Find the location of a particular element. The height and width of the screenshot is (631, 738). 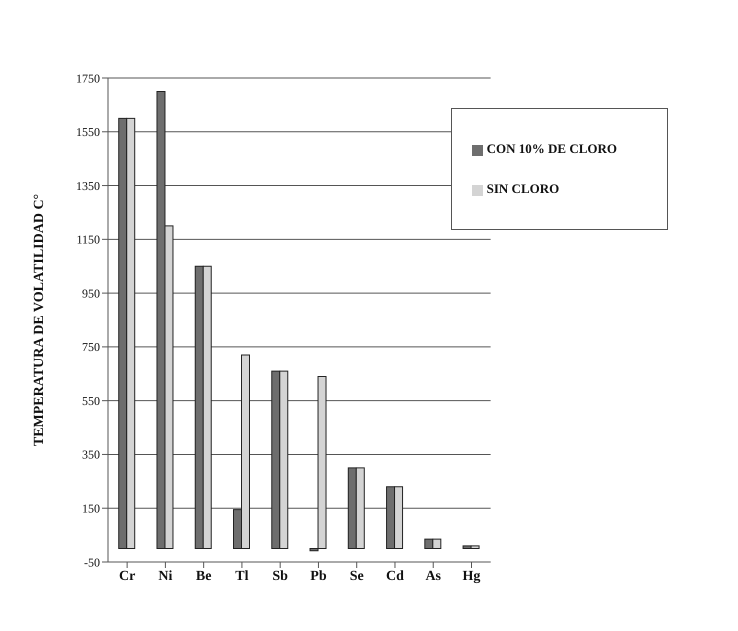

x-tick-label: Ni is located at coordinates (165, 576).